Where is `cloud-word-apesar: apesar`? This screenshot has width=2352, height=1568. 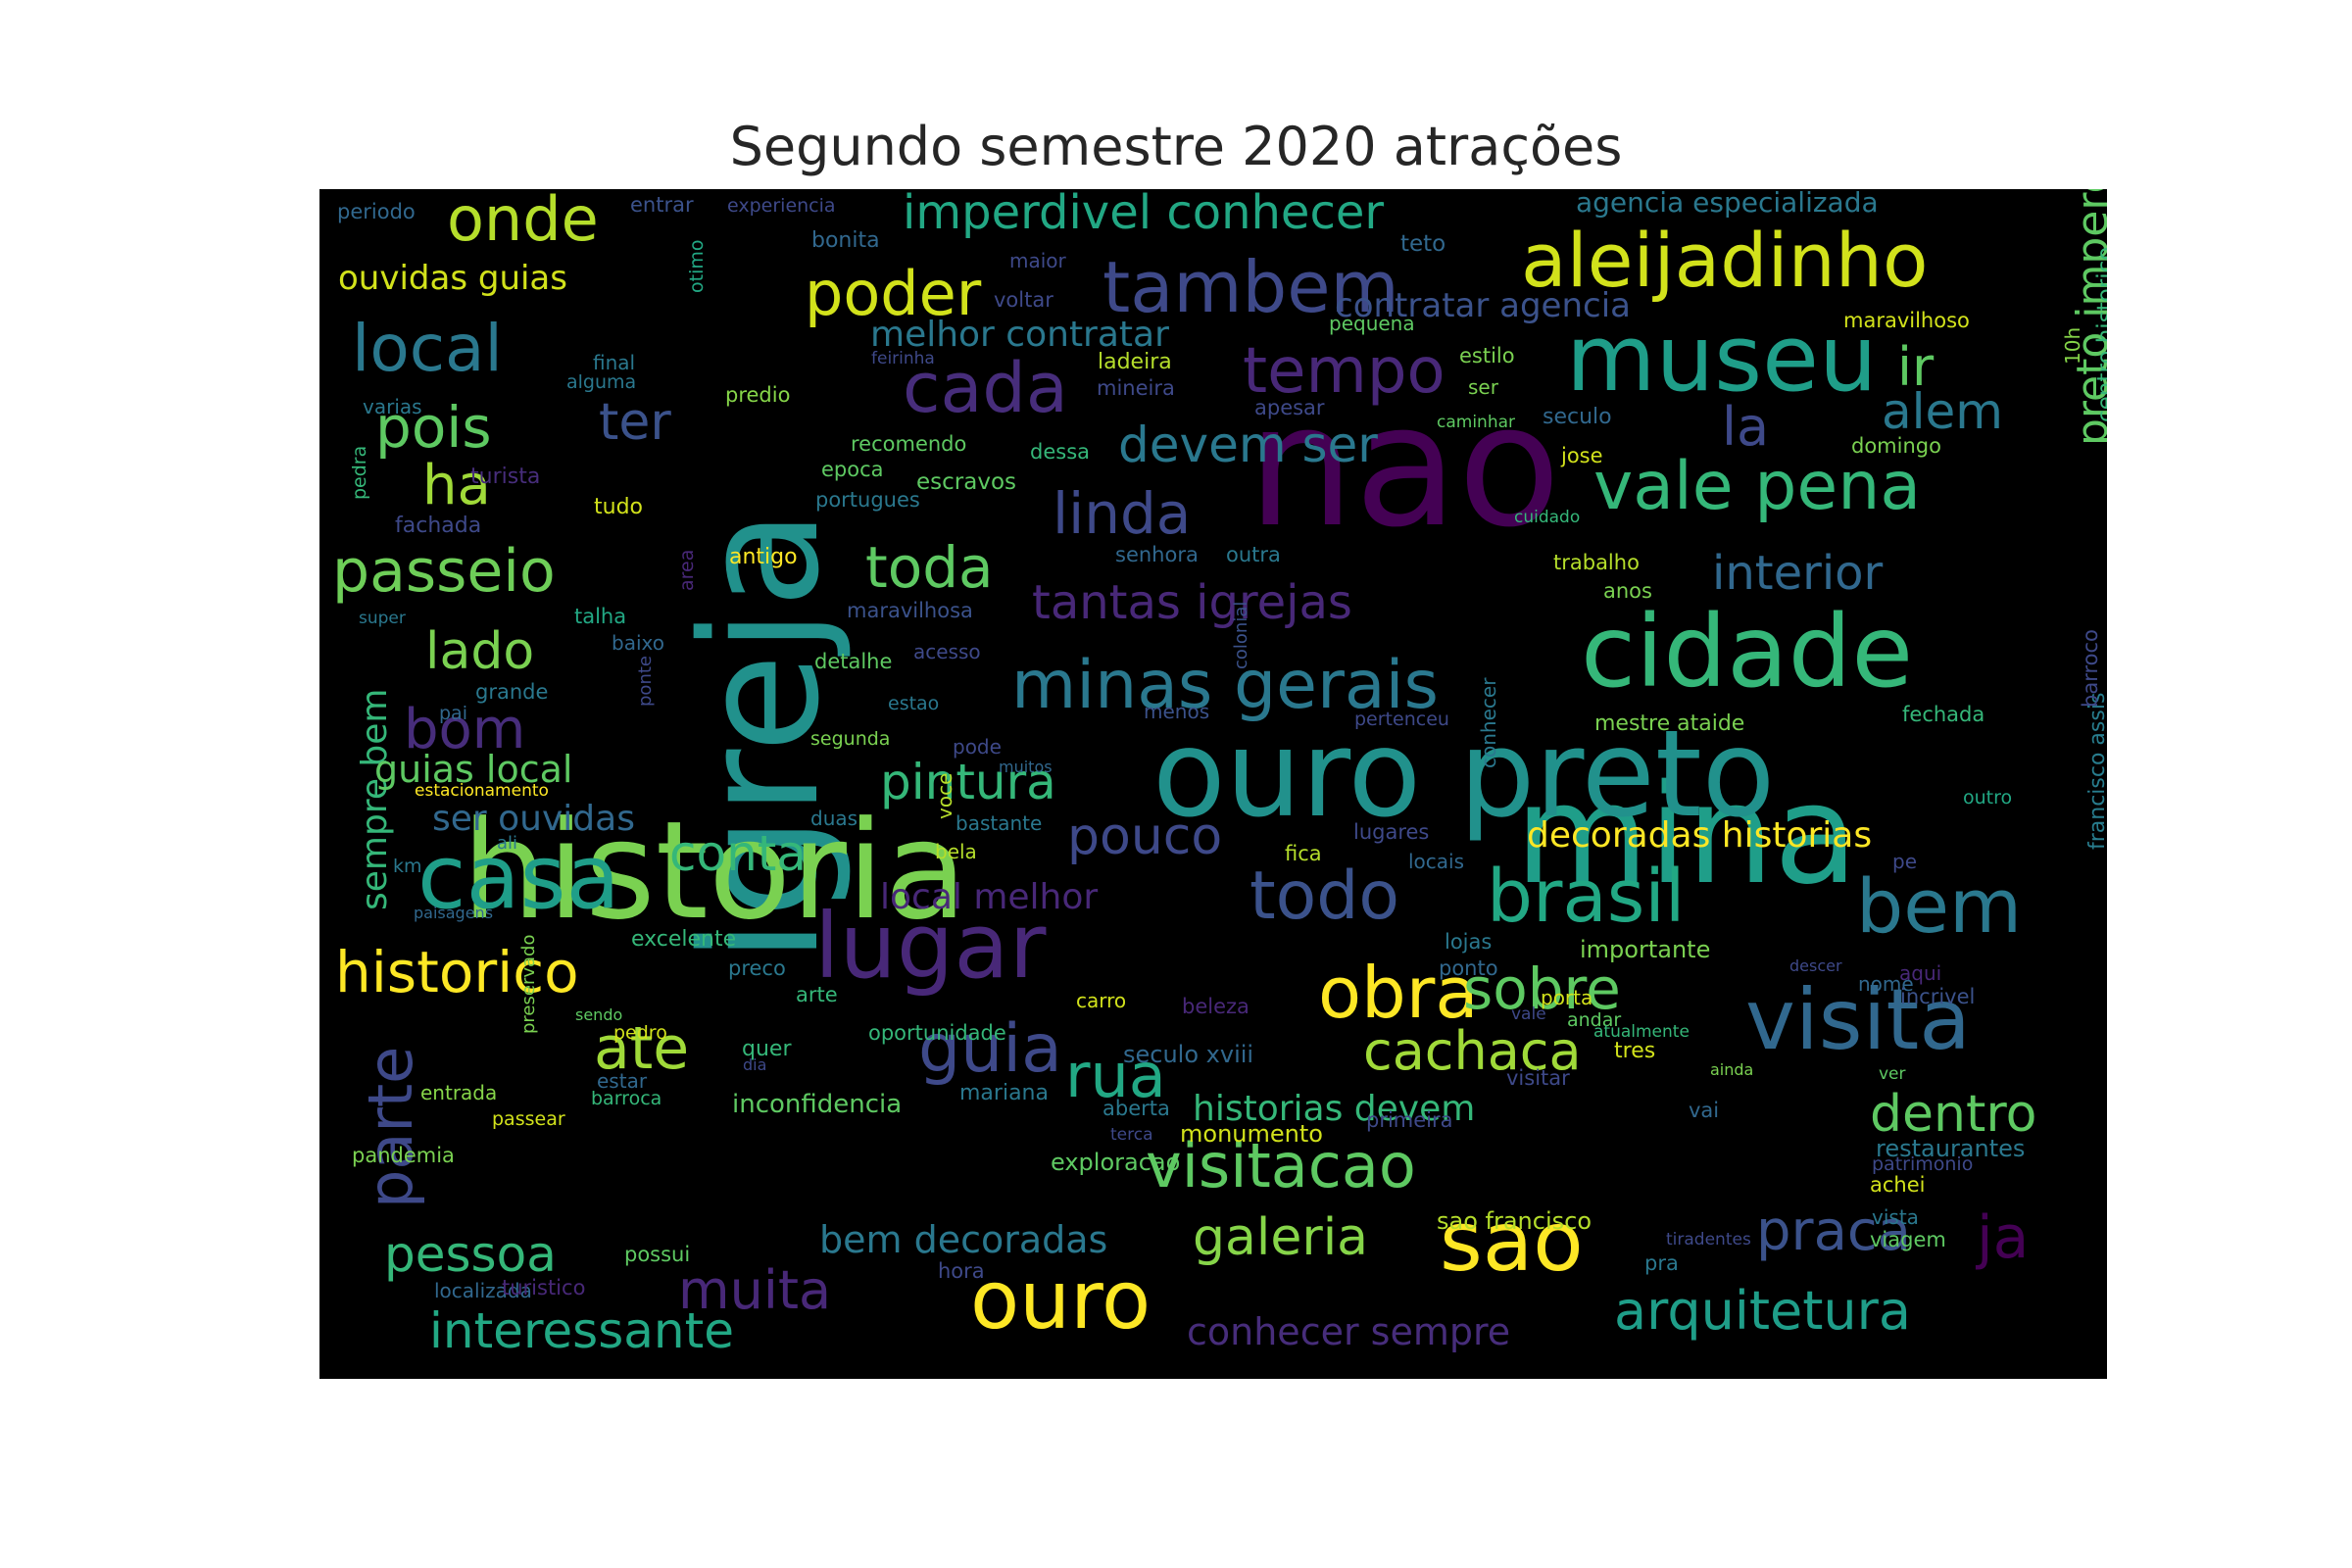
cloud-word-apesar: apesar is located at coordinates (1289, 407).